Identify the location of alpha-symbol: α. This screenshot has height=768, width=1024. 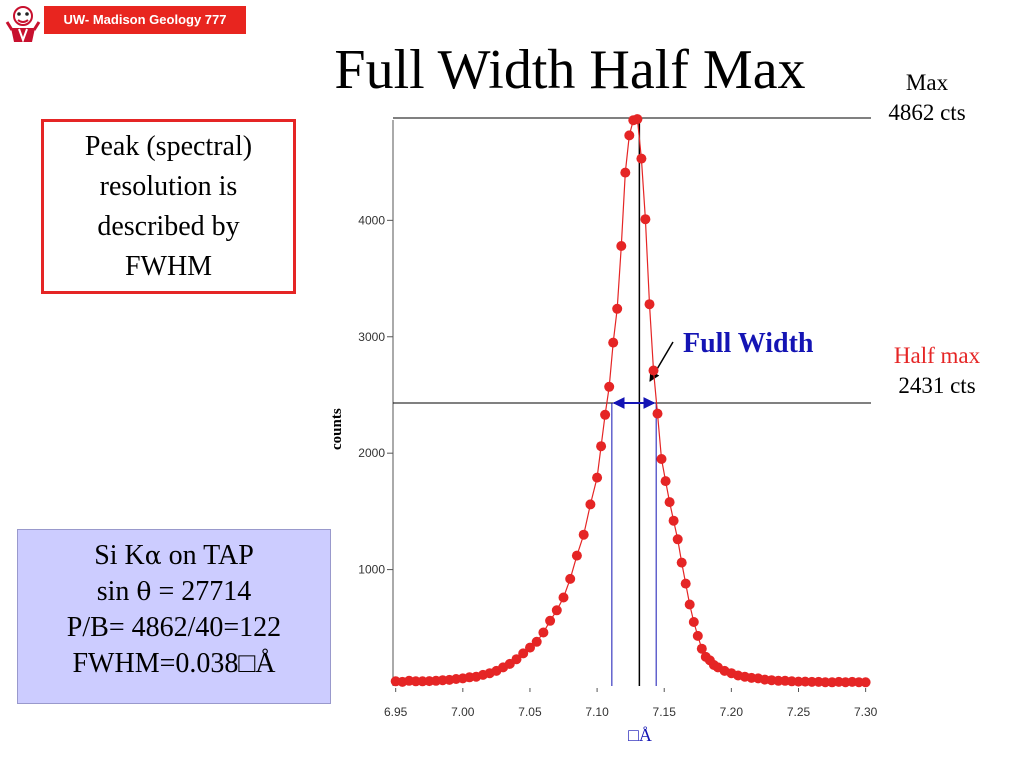
(153, 555).